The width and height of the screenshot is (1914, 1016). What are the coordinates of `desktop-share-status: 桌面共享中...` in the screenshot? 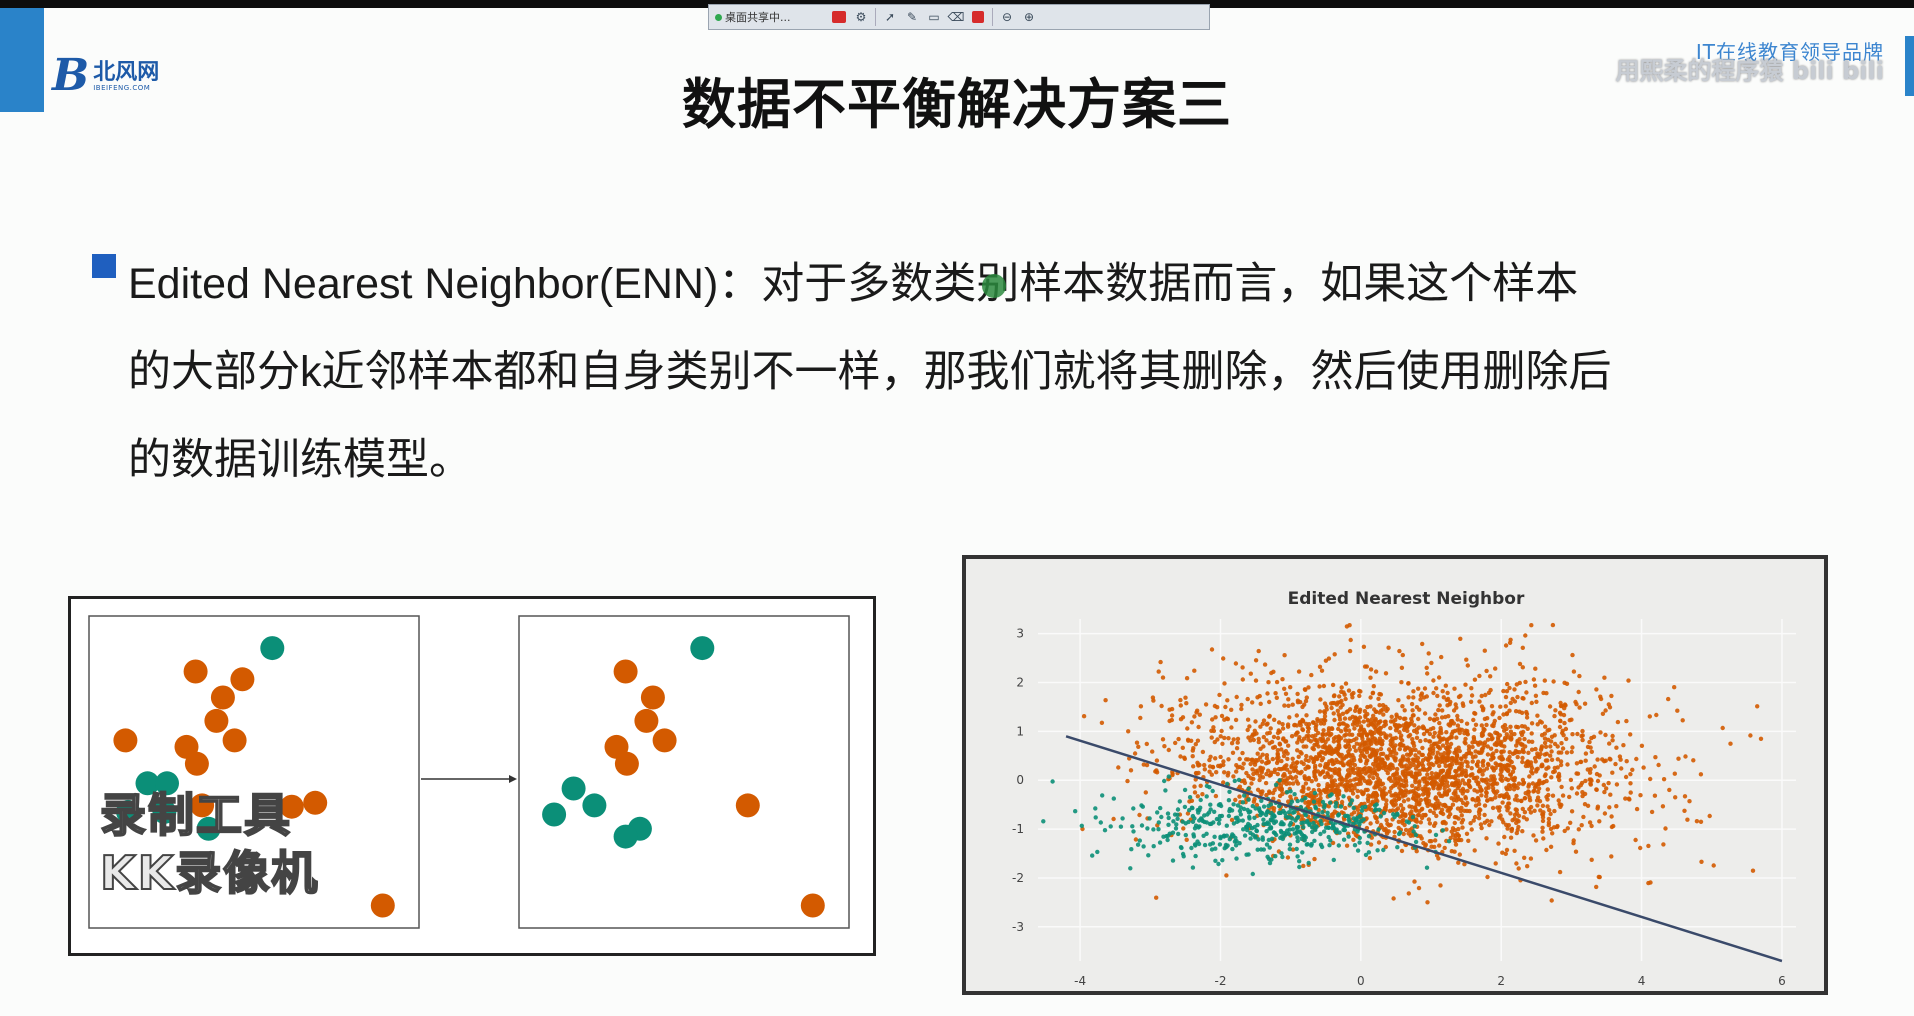 It's located at (770, 17).